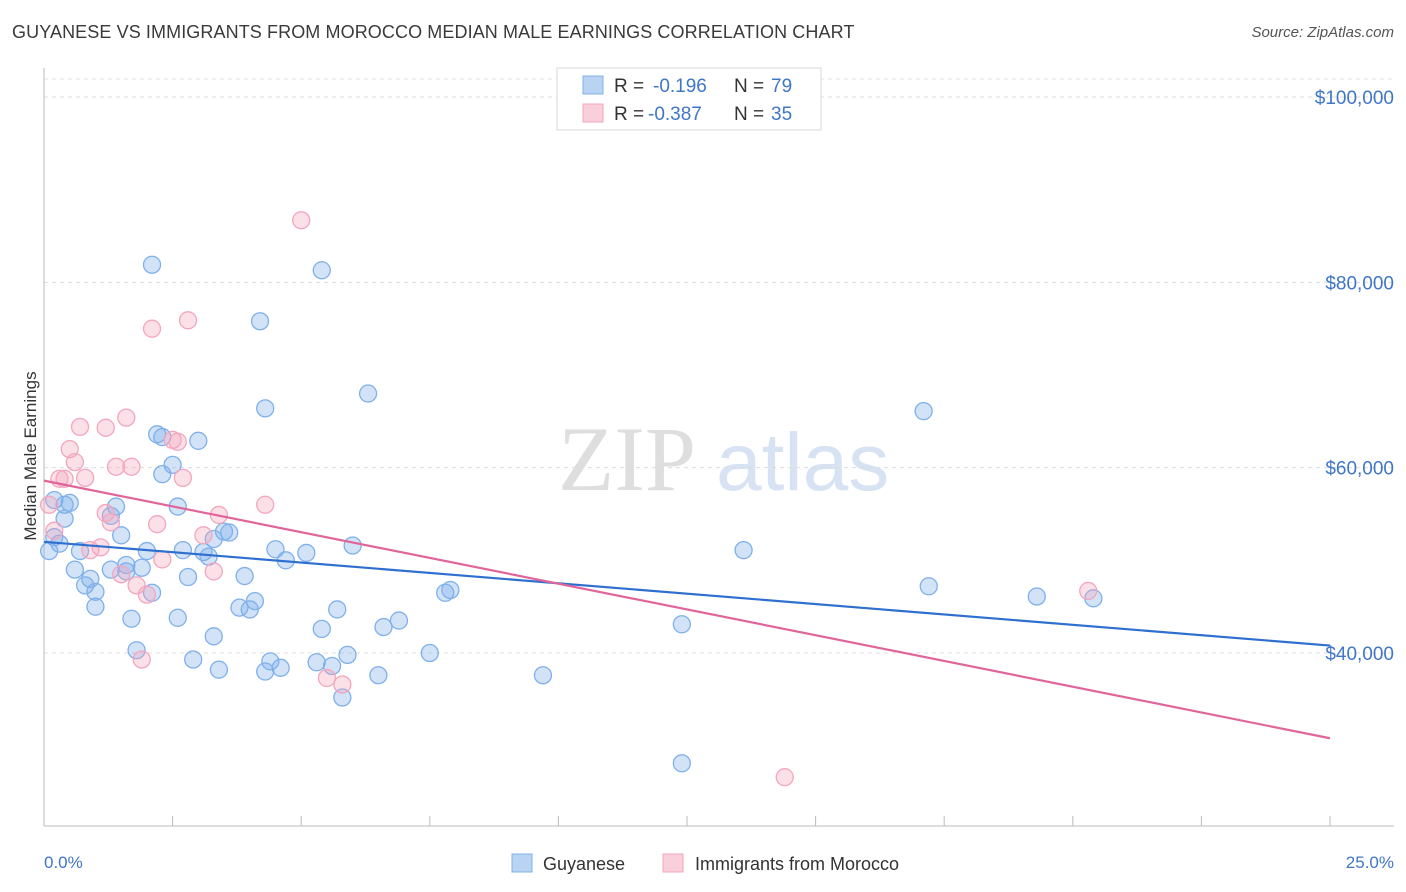 The image size is (1406, 892). Describe the element at coordinates (522, 863) in the screenshot. I see `bottom-legend-swatch-guyanese` at that location.